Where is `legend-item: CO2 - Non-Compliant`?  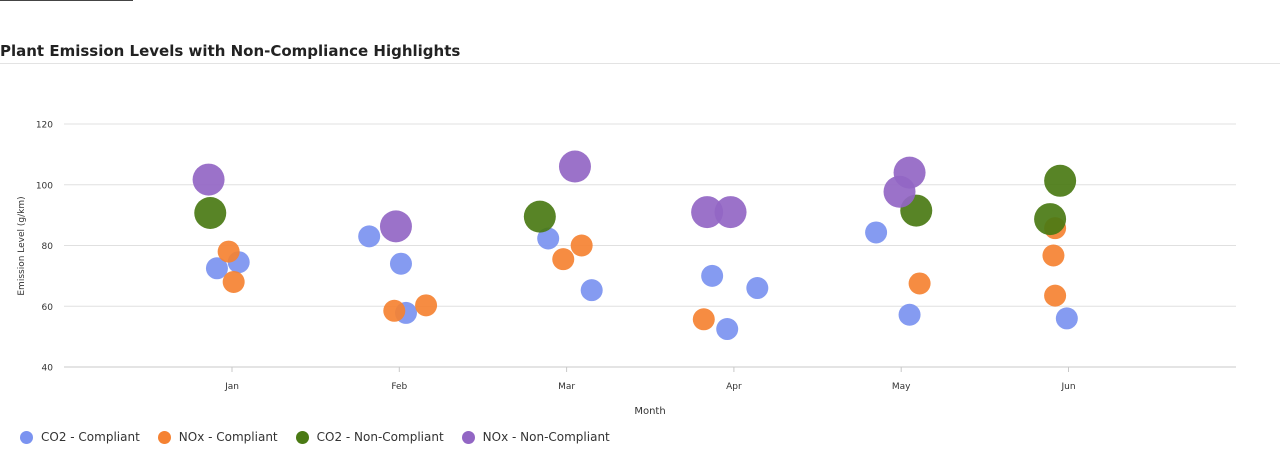
legend-item: CO2 - Non-Compliant is located at coordinates (369, 437).